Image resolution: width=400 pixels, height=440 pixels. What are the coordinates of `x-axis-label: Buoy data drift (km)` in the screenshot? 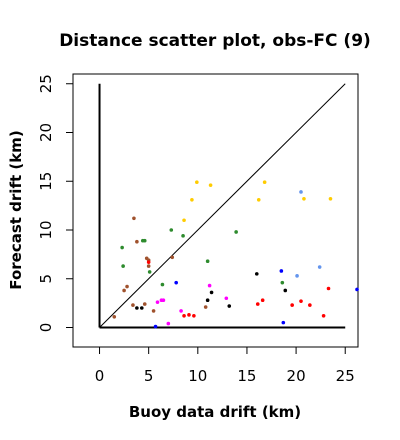 It's located at (215, 412).